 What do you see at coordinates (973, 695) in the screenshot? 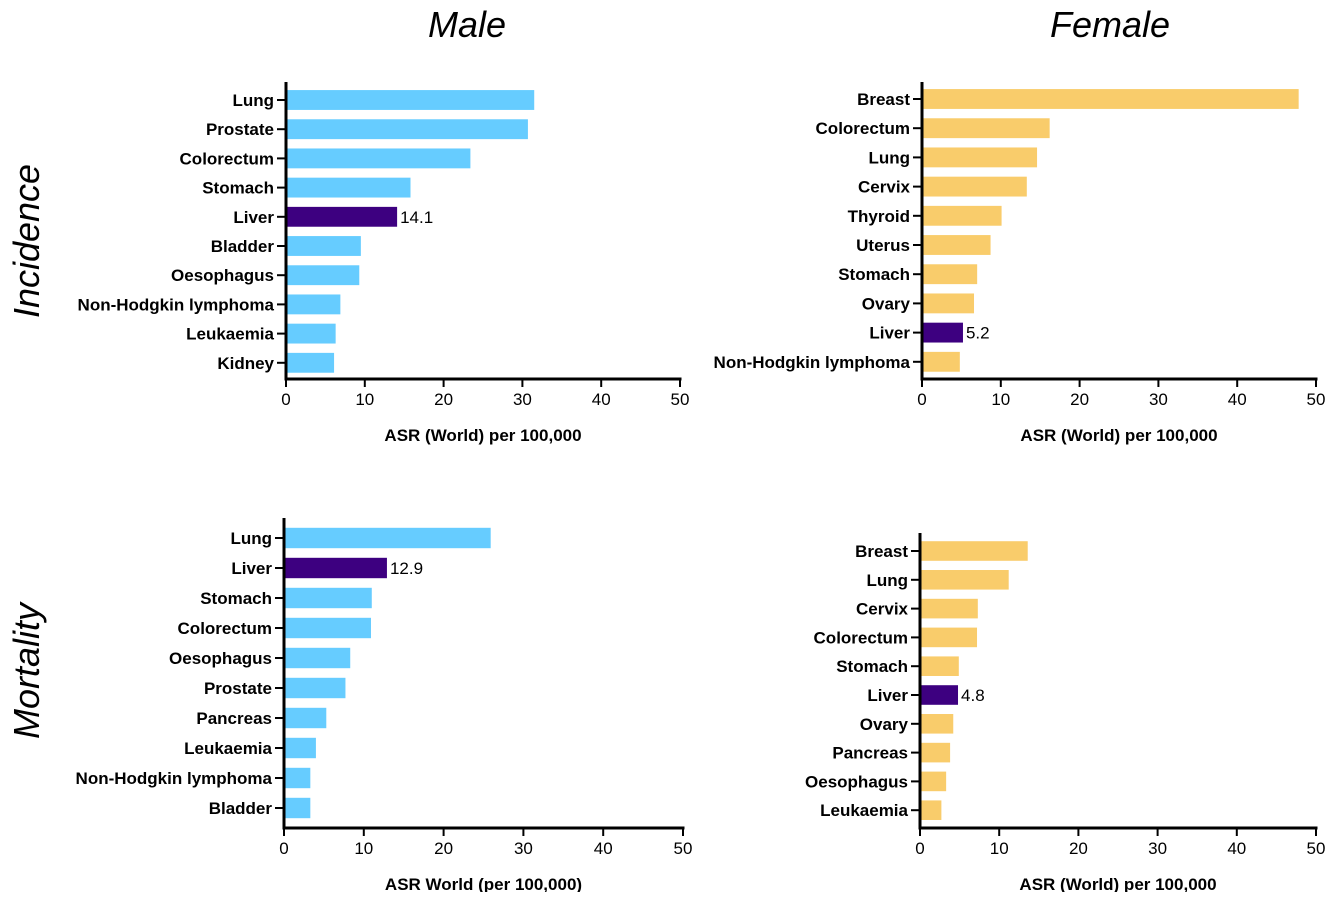
I see `data-label-liver: 4.8` at bounding box center [973, 695].